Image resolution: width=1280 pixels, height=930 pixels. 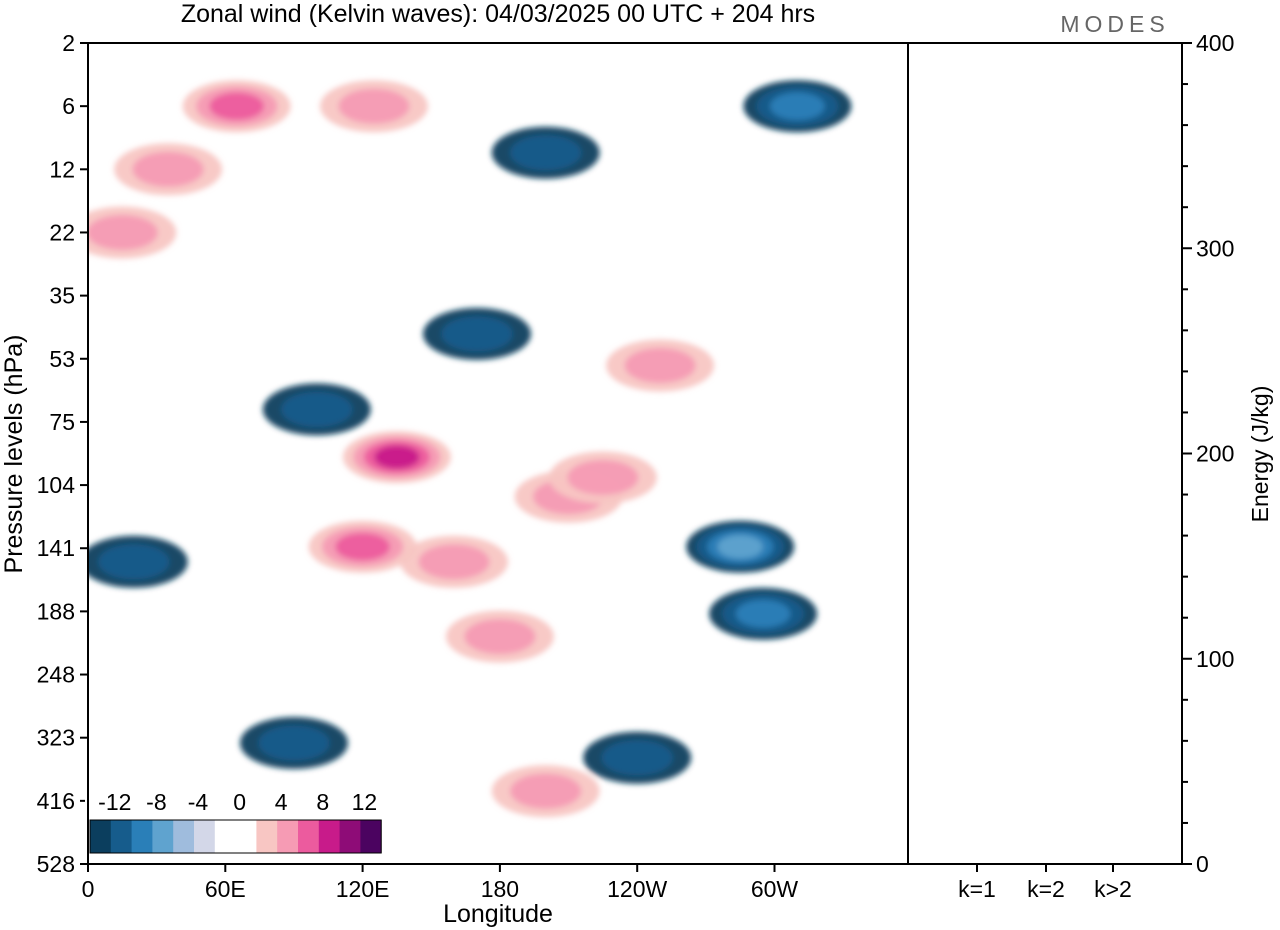 I want to click on energy-tick-label: 200, so click(x=1215, y=454).